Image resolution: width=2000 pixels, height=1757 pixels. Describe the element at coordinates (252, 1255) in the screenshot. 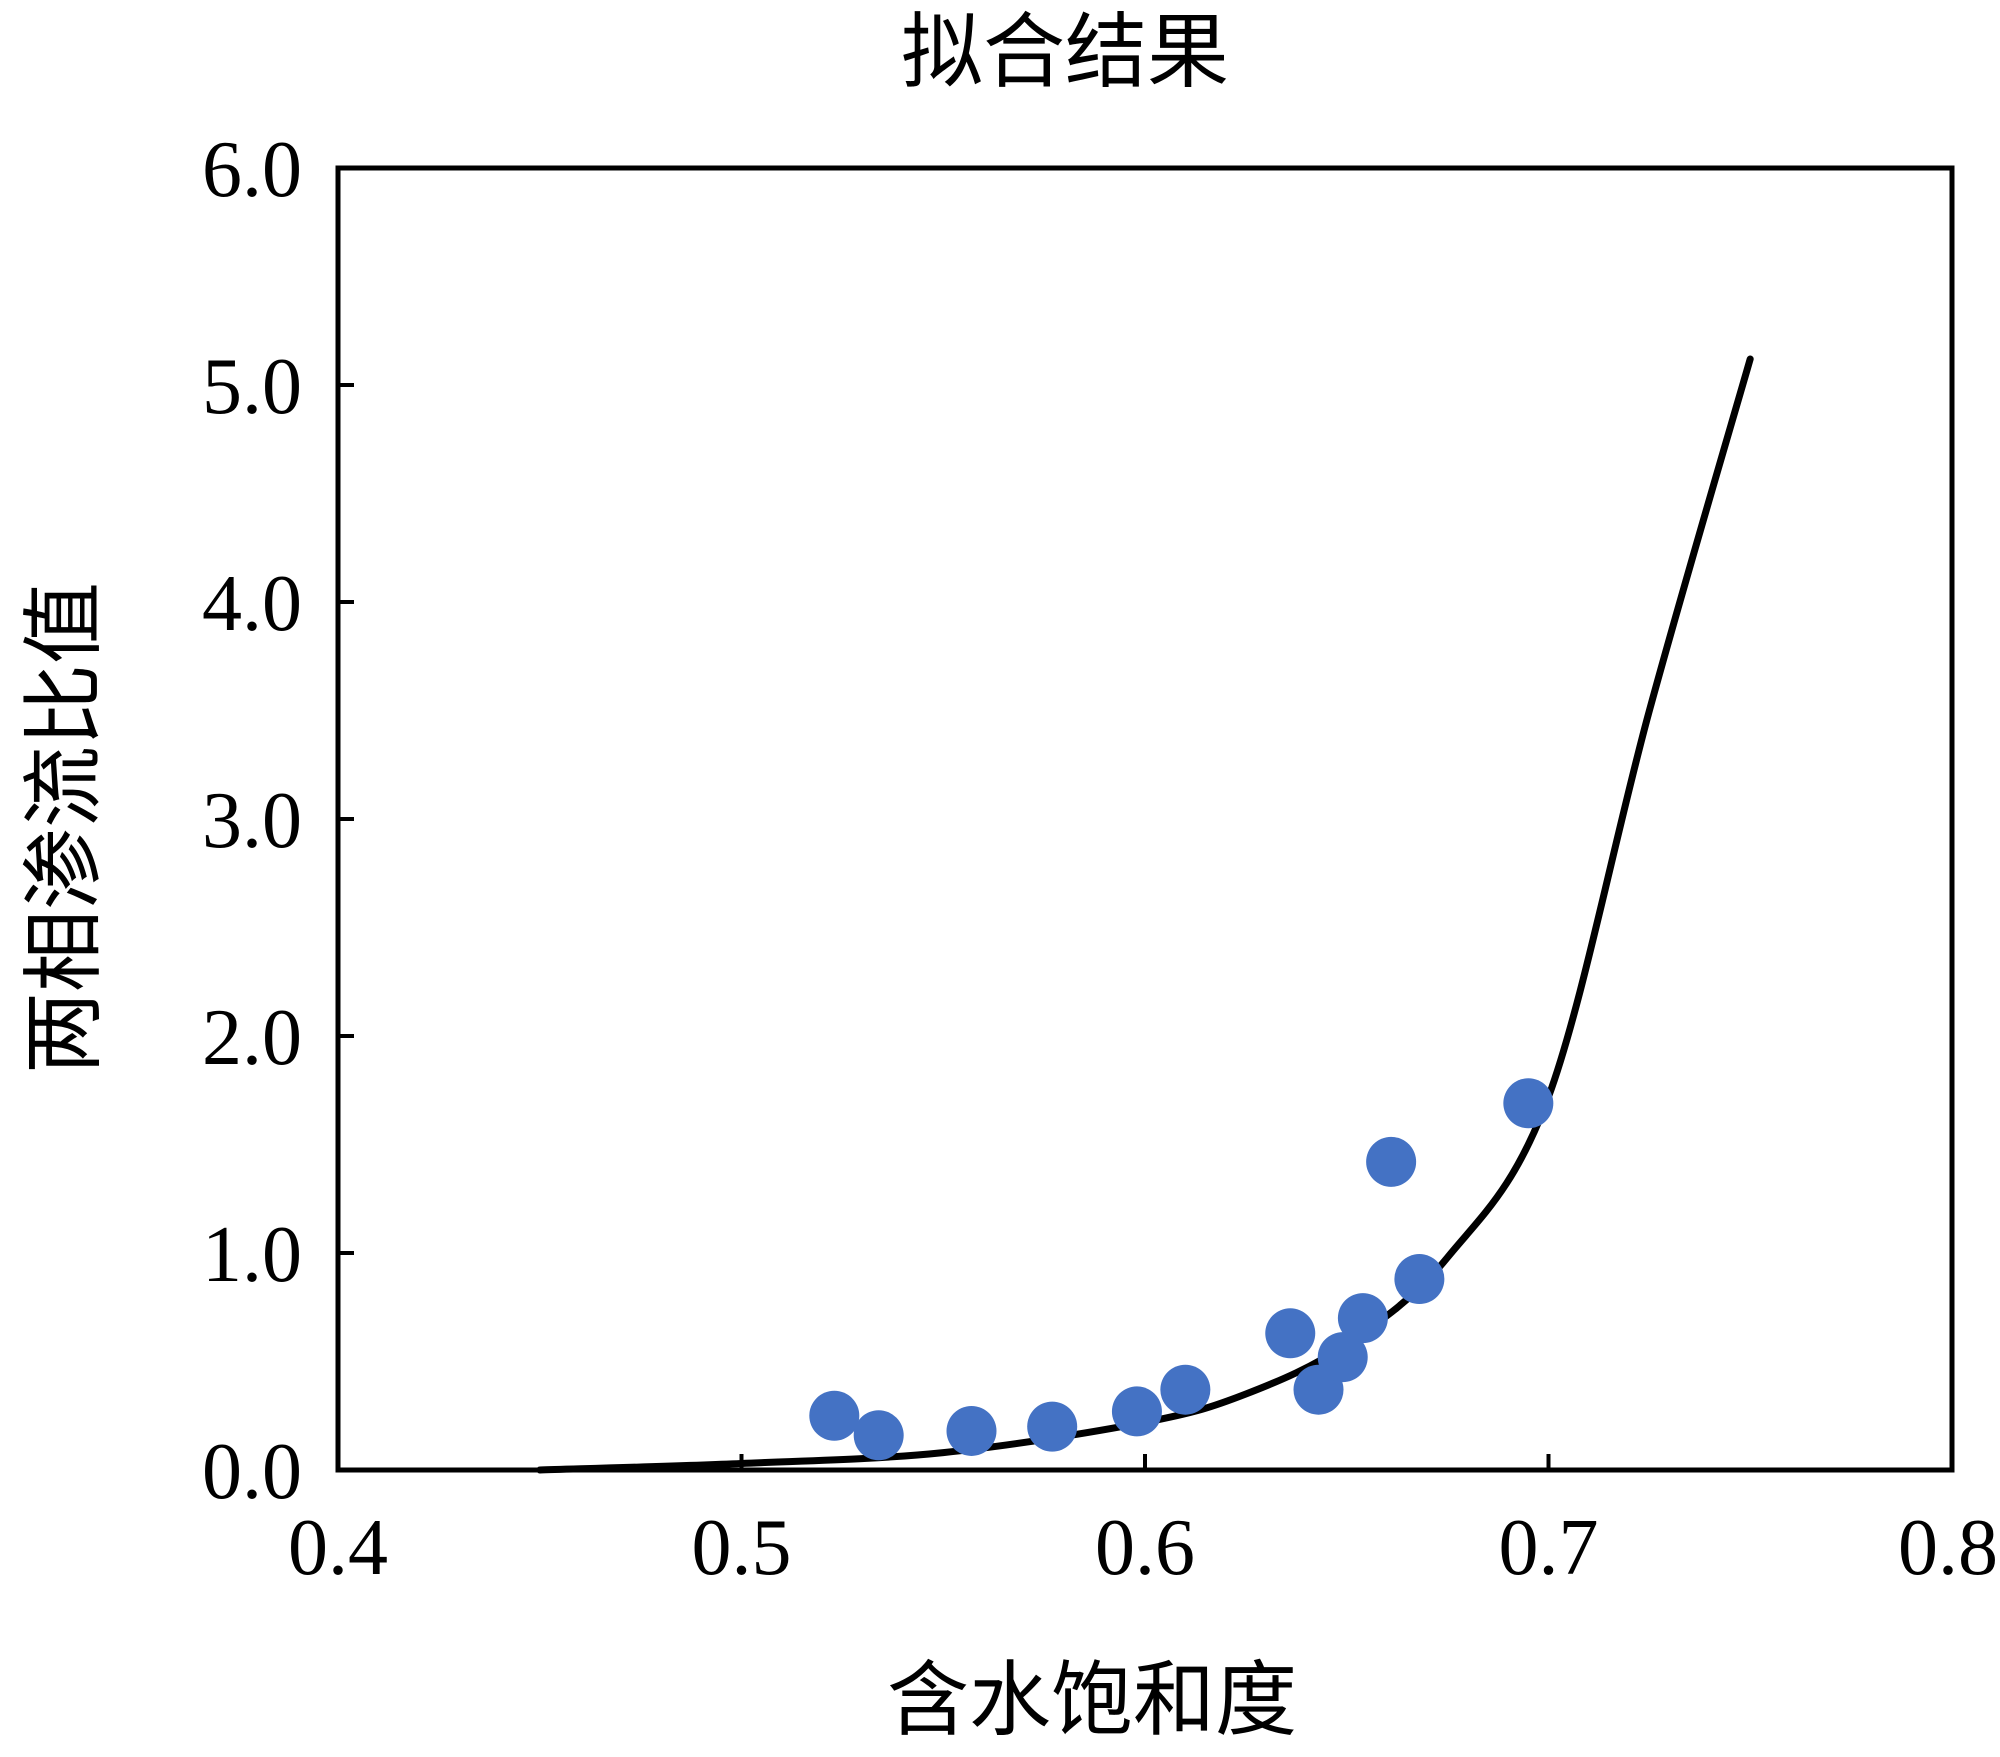

I see `y-tick-label: 1.0` at that location.